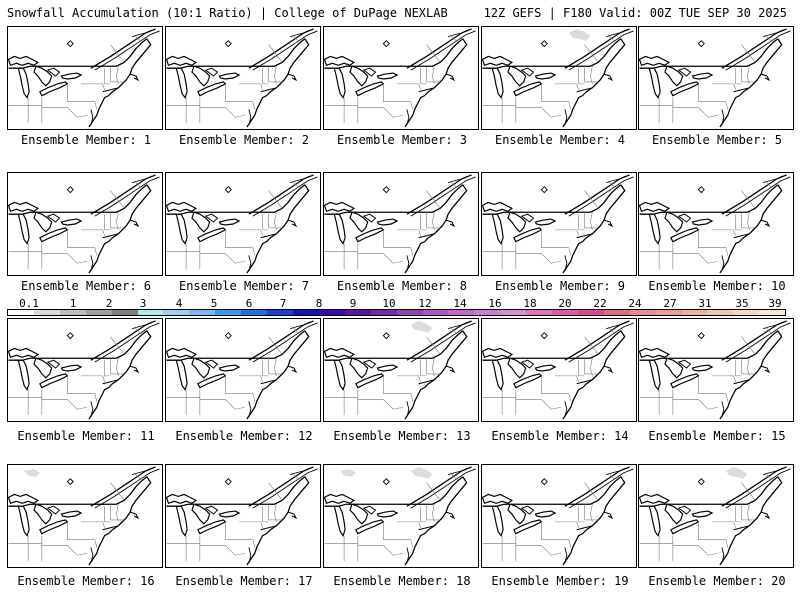  I want to click on member-label: Ensemble Member: 11, so click(86, 436).